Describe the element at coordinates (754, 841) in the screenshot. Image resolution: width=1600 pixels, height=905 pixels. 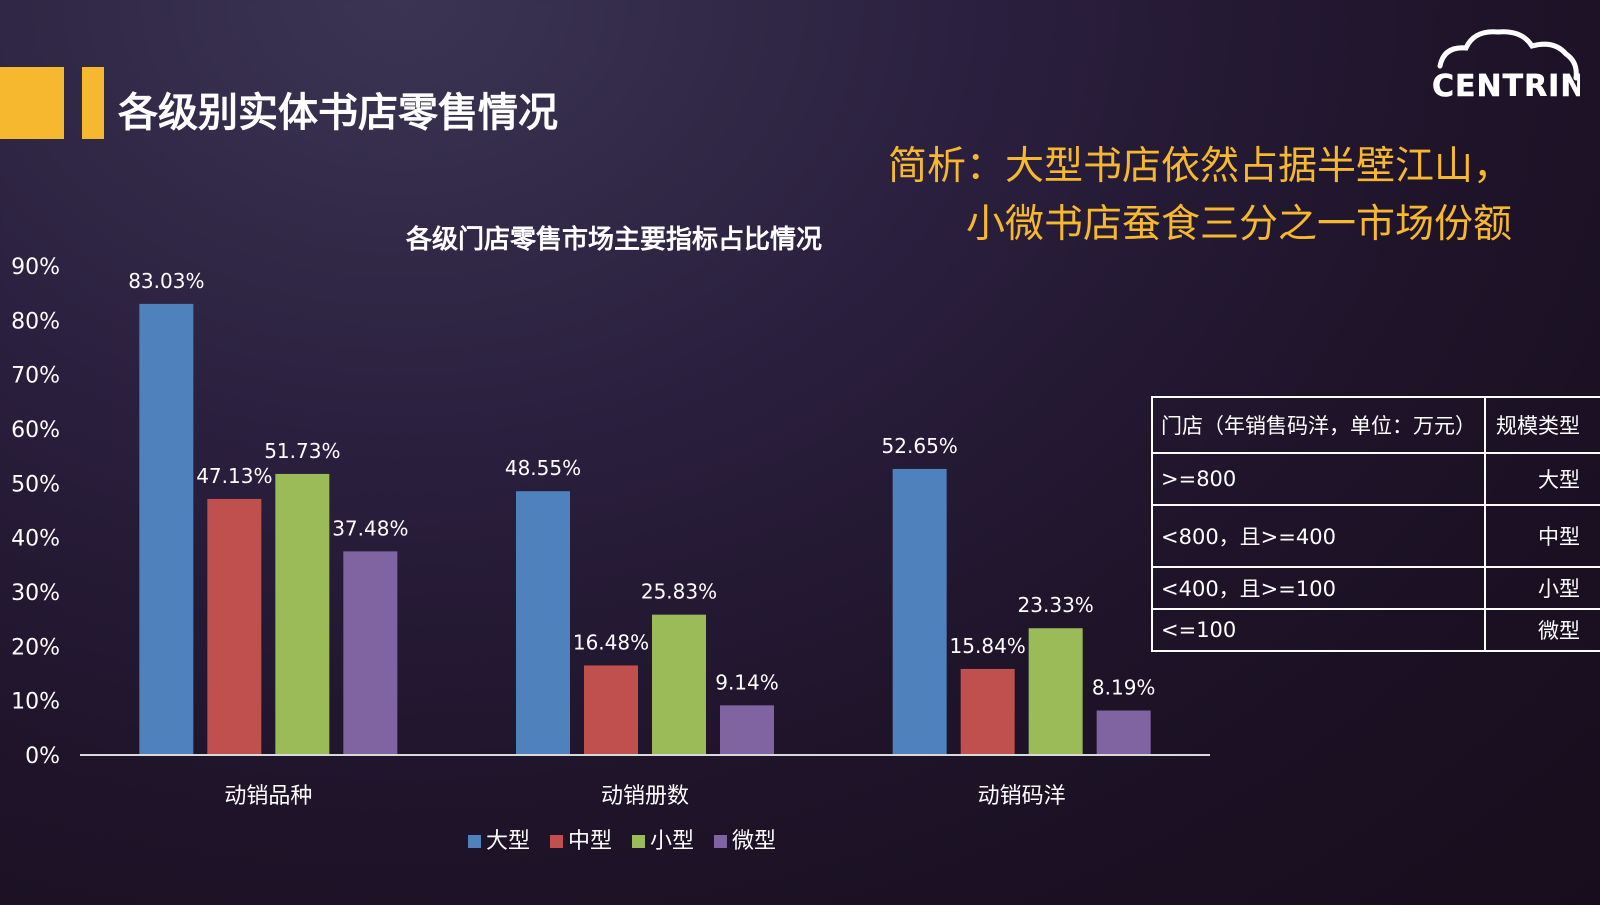
I see `legend-label: 微型` at that location.